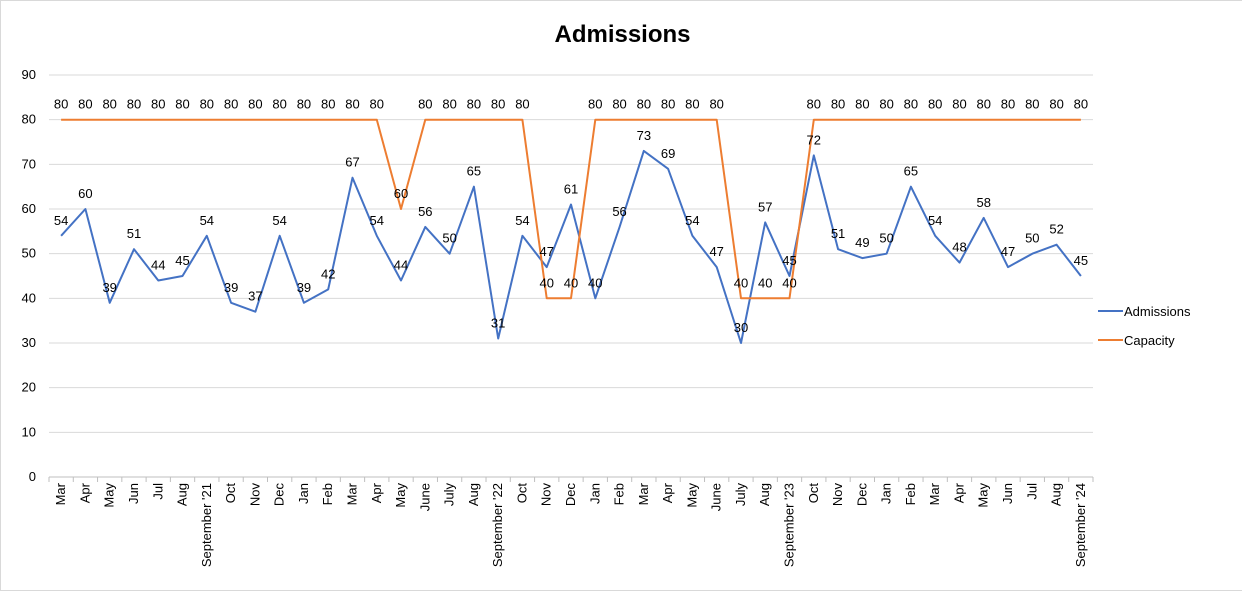 This screenshot has height=593, width=1243. What do you see at coordinates (814, 139) in the screenshot?
I see `data-label-admissions: 72` at bounding box center [814, 139].